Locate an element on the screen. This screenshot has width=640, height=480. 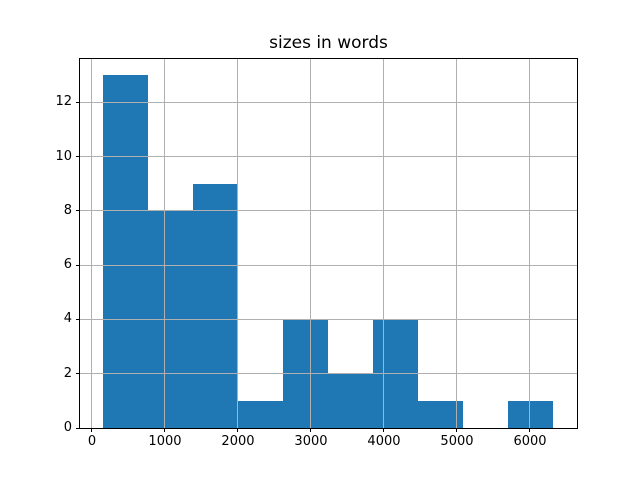
x-tick-label: 5000 is located at coordinates (457, 441).